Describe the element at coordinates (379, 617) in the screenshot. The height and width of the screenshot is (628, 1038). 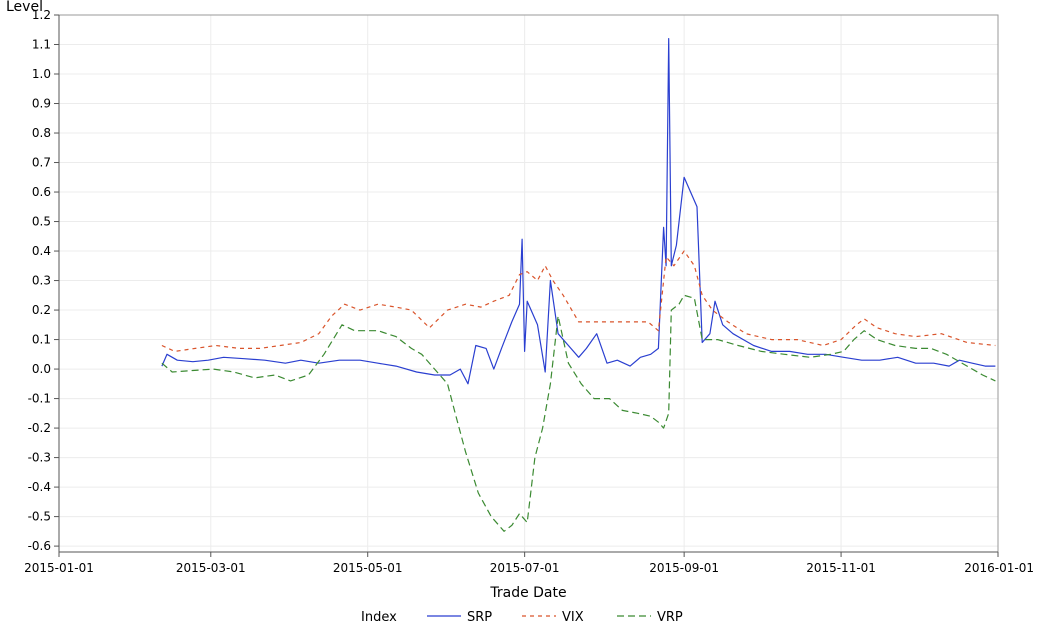
I see `legend-title: Index` at that location.